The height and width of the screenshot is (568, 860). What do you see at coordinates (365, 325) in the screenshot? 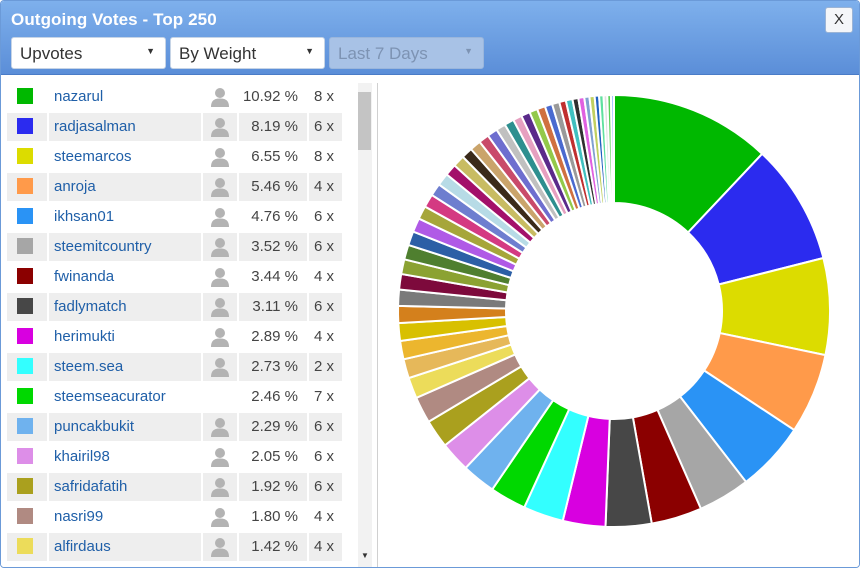
I see `list-scrollbar` at bounding box center [365, 325].